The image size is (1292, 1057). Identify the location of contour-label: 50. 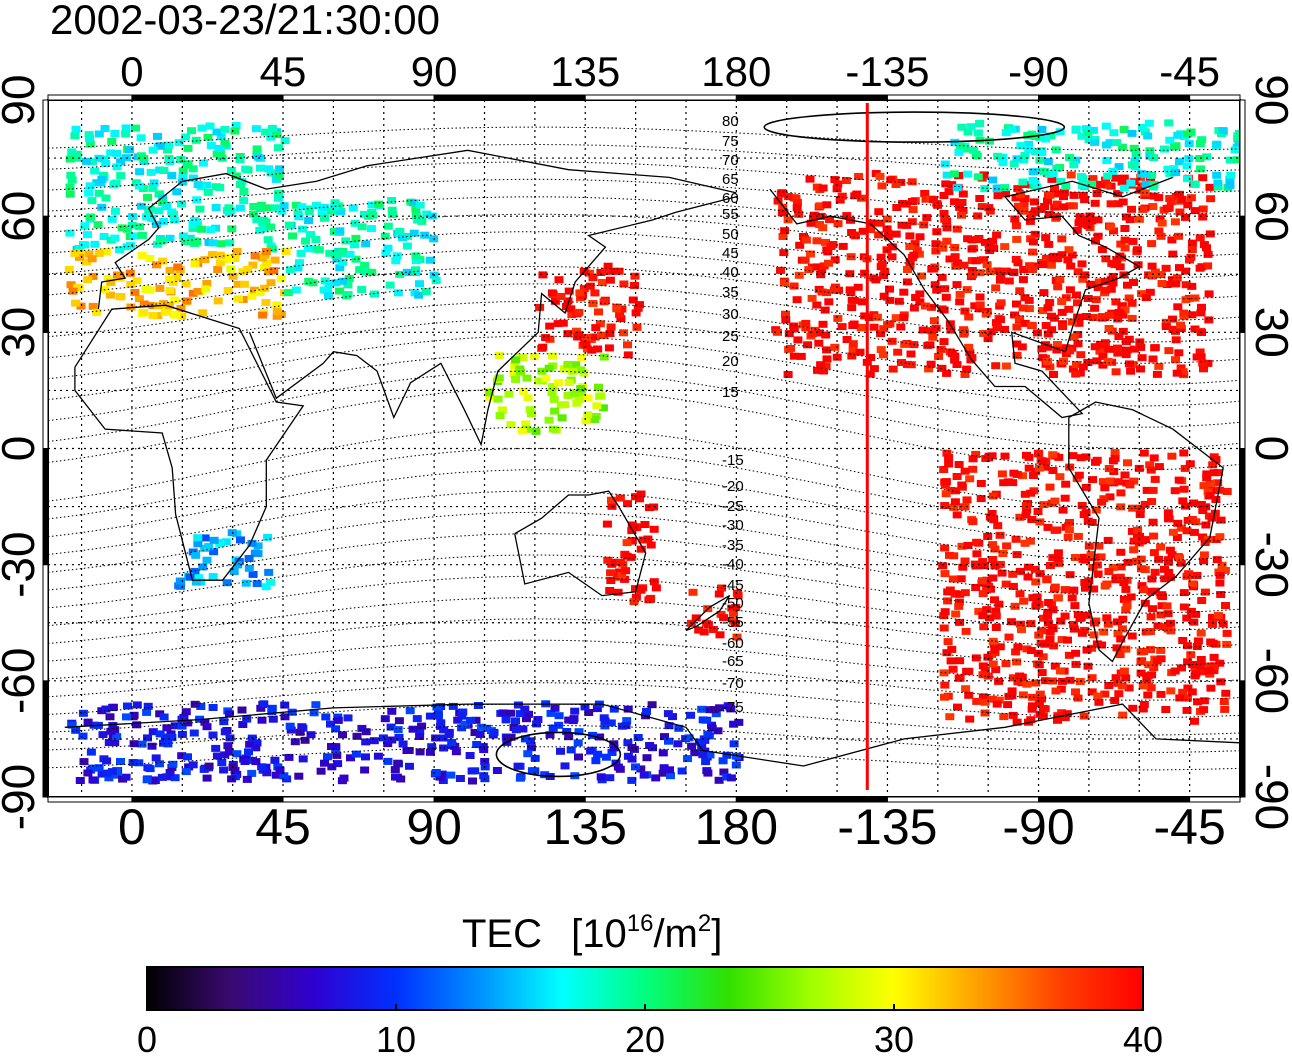
(730, 234).